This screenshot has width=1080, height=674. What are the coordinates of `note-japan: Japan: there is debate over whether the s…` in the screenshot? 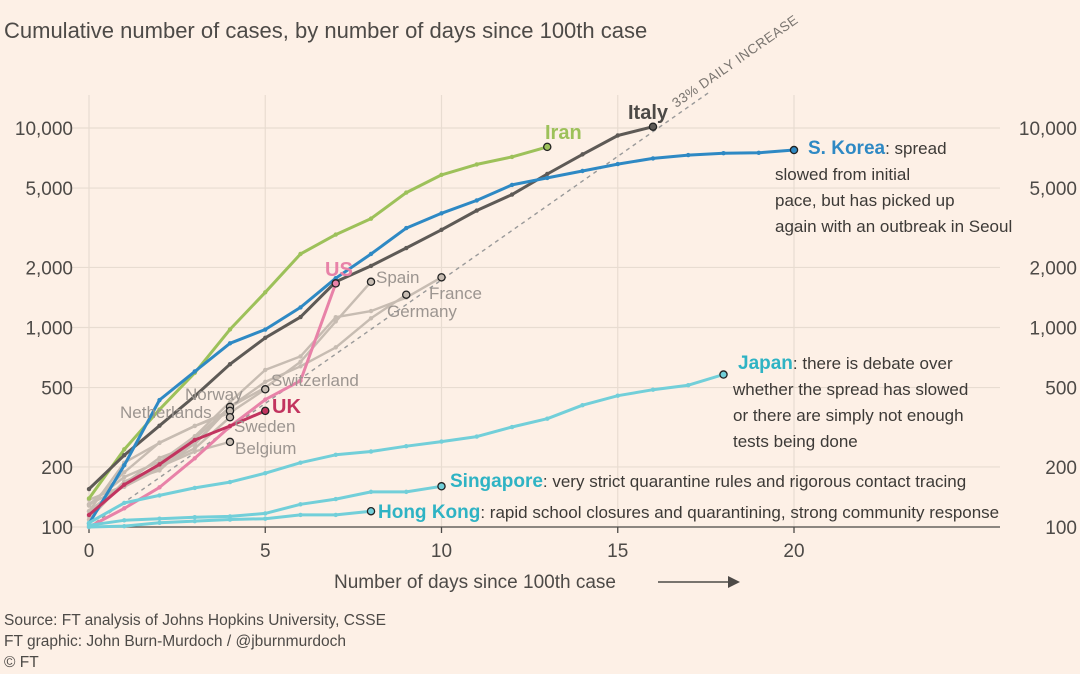 It's located at (850, 402).